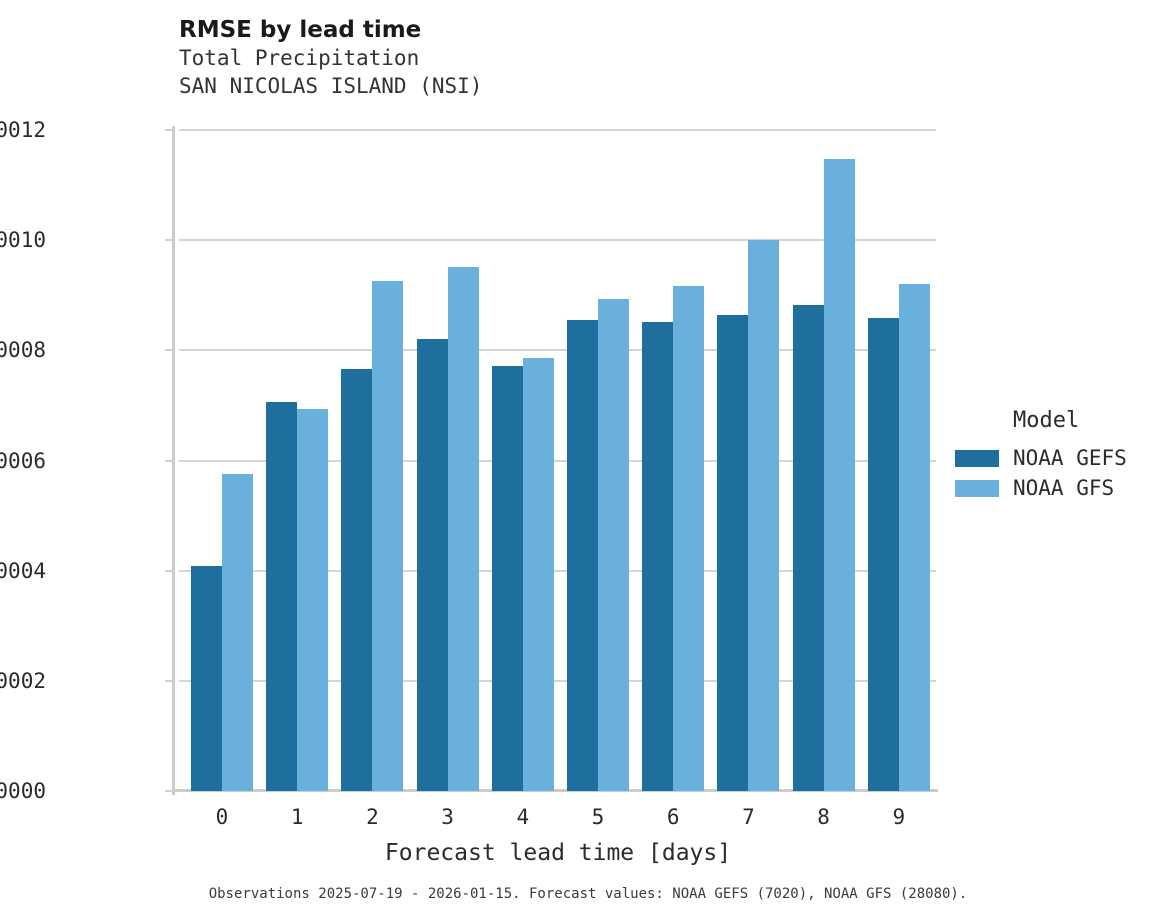 The width and height of the screenshot is (1175, 923). What do you see at coordinates (447, 817) in the screenshot?
I see `x-tick-label: 3` at bounding box center [447, 817].